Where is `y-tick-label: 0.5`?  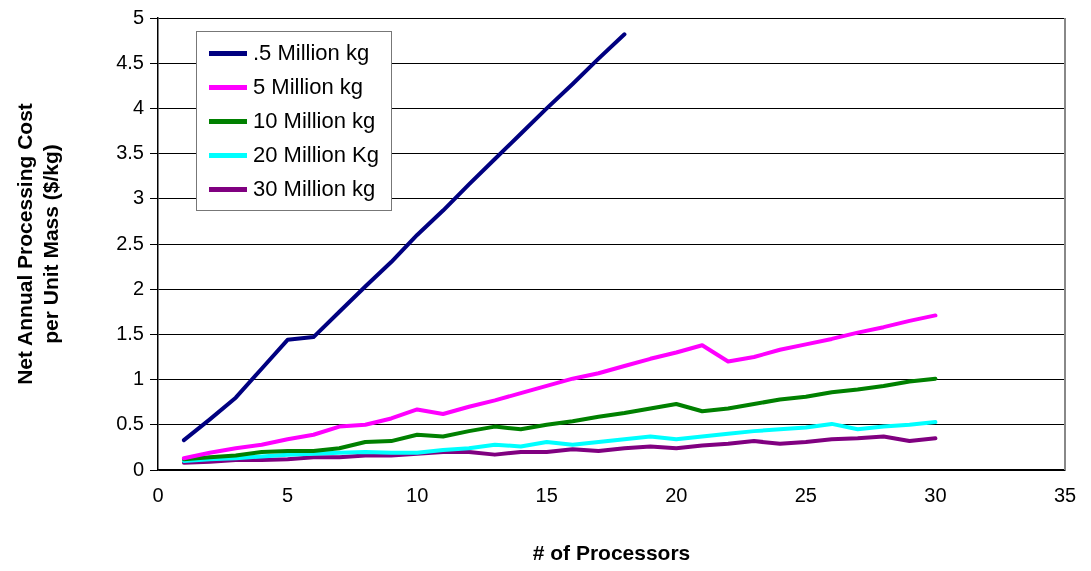 y-tick-label: 0.5 is located at coordinates (130, 423).